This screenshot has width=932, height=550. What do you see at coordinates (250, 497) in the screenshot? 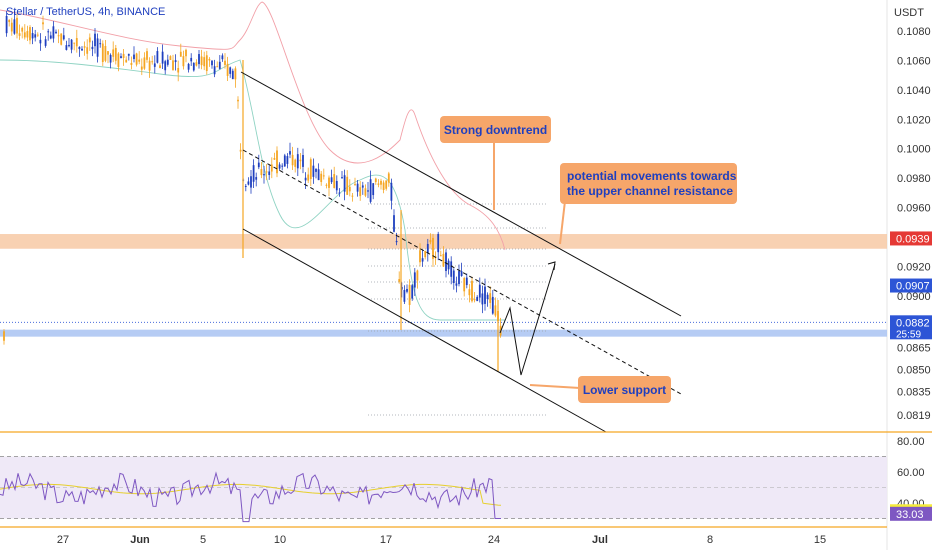
I see `rsi-line` at bounding box center [250, 497].